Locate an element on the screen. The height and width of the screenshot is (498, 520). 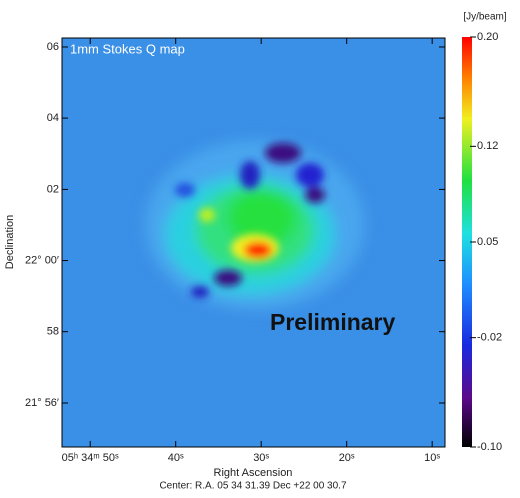
x-axis-label: Right Ascension is located at coordinates (253, 473).